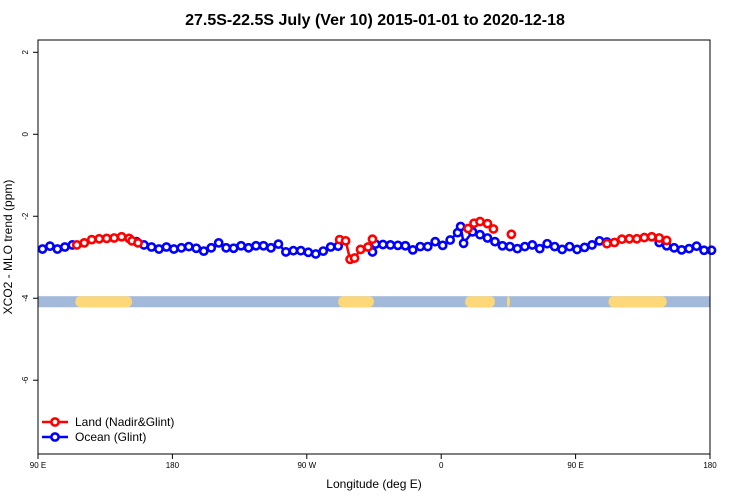  Describe the element at coordinates (25, 380) in the screenshot. I see `y-tick-label: -6` at that location.